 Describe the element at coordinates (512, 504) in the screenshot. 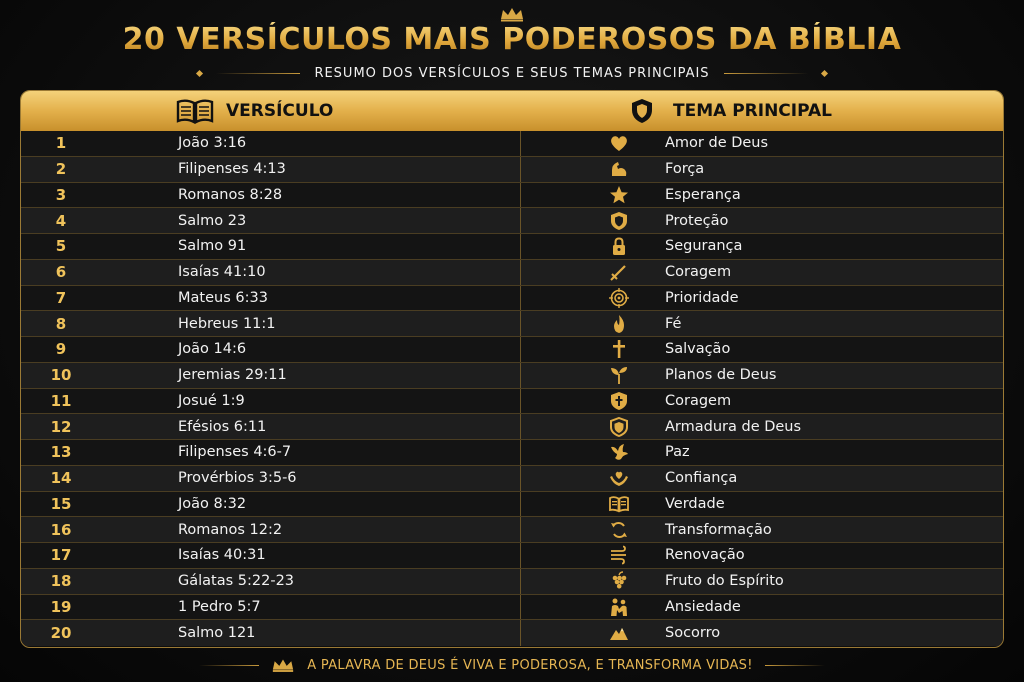

I see `table-row: 15 João 8:32 Verdade` at that location.